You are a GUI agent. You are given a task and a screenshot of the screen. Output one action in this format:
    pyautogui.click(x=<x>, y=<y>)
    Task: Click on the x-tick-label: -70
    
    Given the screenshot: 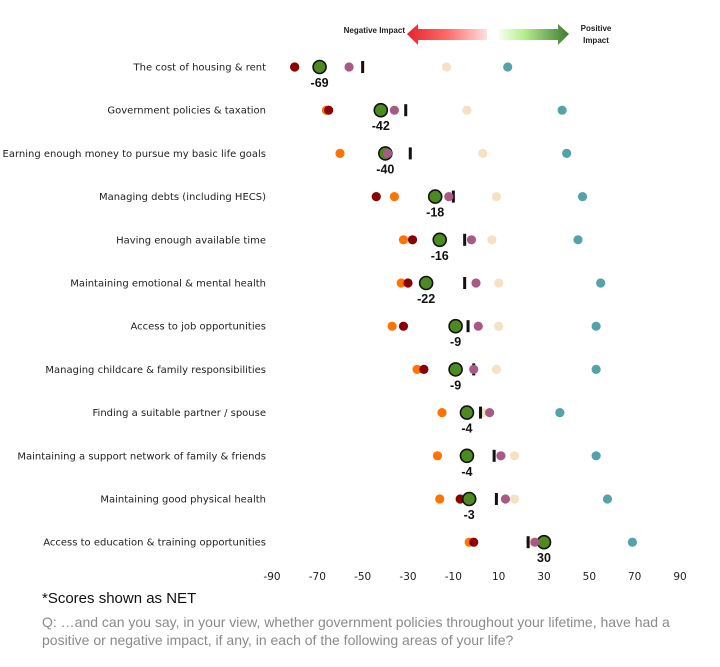 What is the action you would take?
    pyautogui.click(x=317, y=577)
    